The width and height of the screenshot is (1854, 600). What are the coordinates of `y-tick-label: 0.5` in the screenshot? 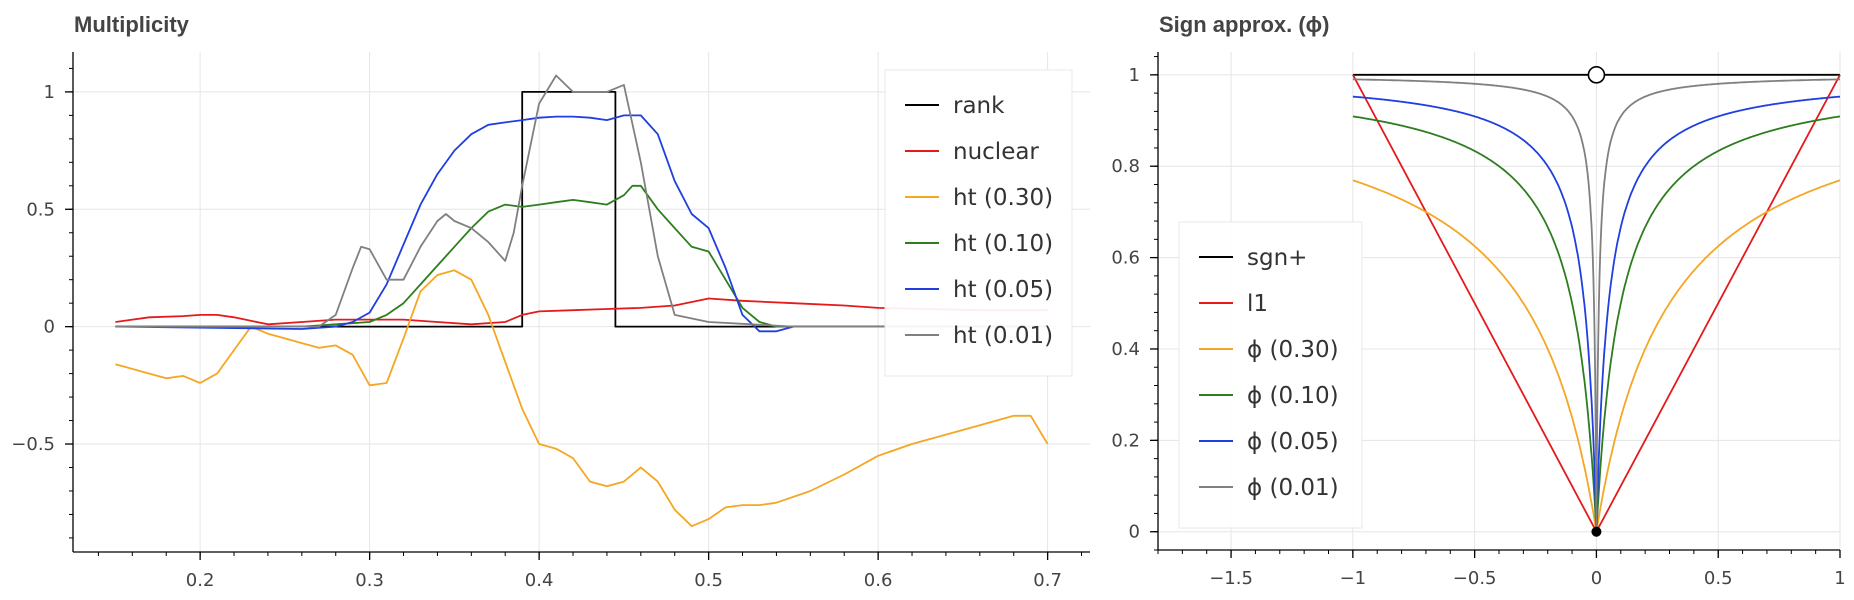 It's located at (40, 209).